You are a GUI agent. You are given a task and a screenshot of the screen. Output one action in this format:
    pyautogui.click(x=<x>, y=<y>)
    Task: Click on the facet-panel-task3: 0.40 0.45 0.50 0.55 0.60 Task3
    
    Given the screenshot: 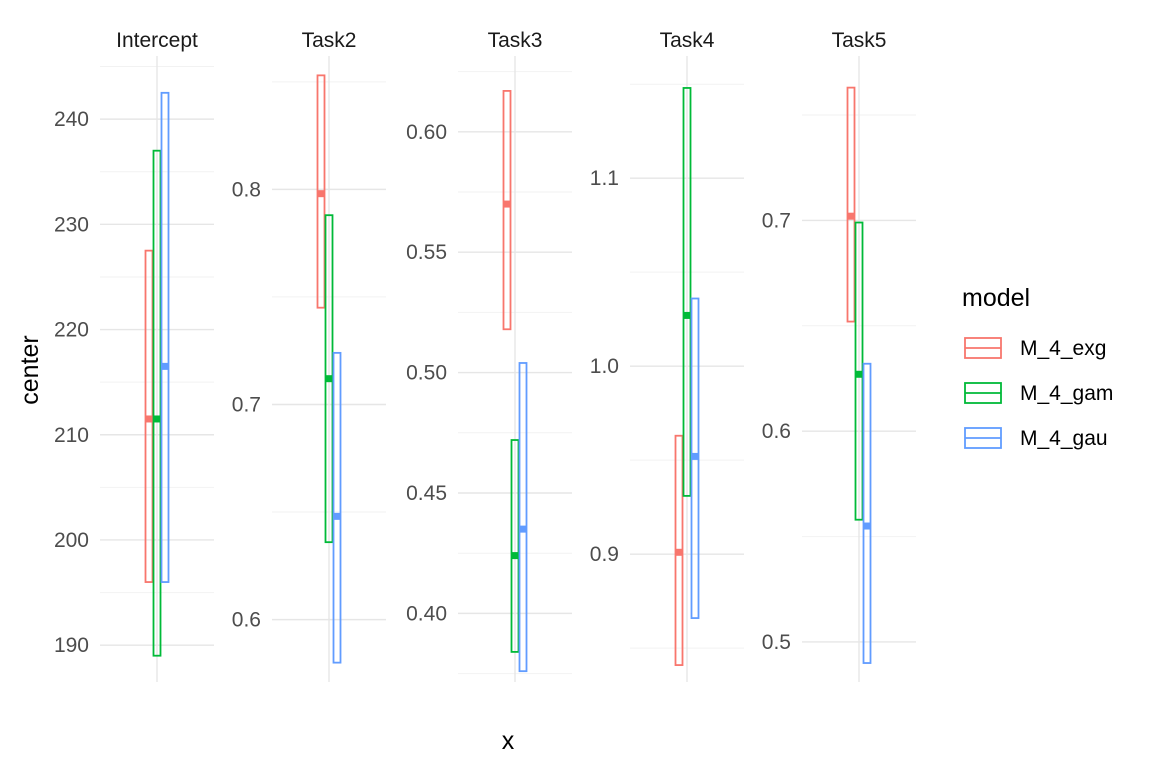 What is the action you would take?
    pyautogui.click(x=489, y=355)
    